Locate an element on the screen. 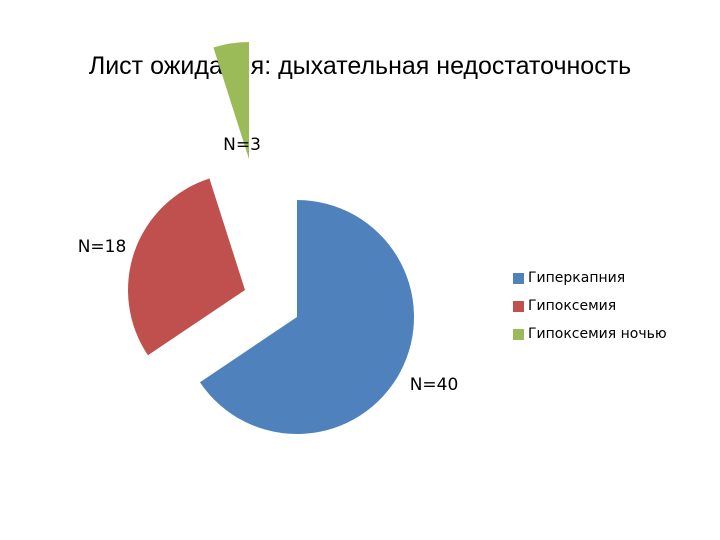 This screenshot has width=720, height=540. data-label: N=18 is located at coordinates (102, 247).